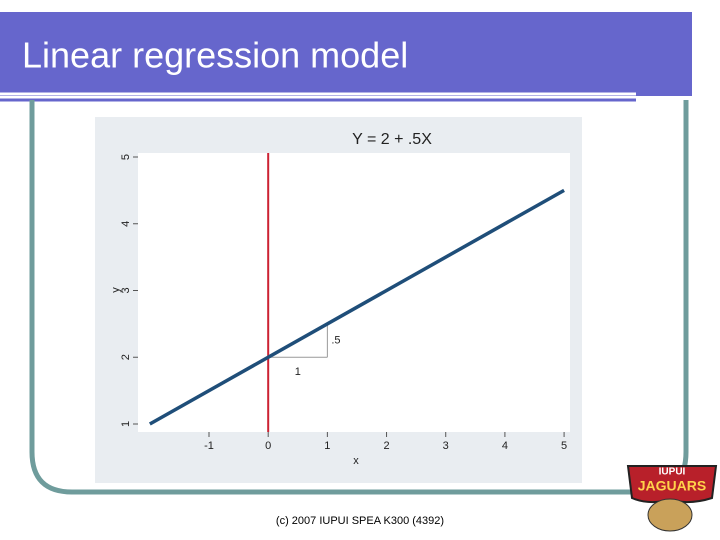 The height and width of the screenshot is (540, 720). What do you see at coordinates (672, 472) in the screenshot?
I see `logo-text: IUPUI` at bounding box center [672, 472].